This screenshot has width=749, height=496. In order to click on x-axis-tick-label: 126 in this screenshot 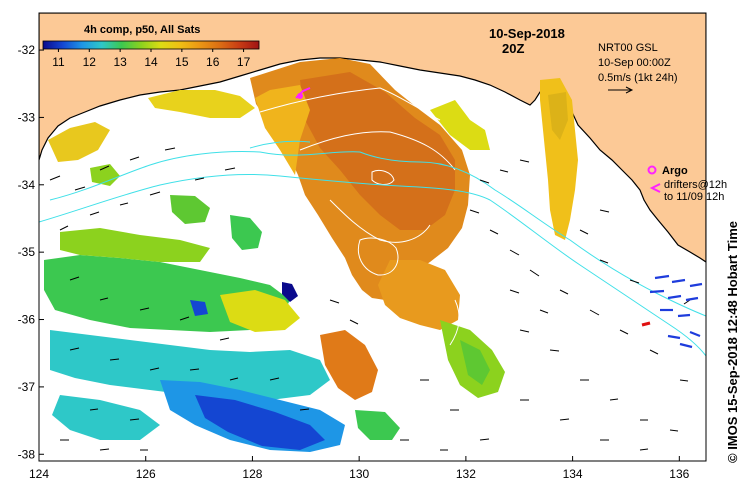, I will do `click(146, 474)`.